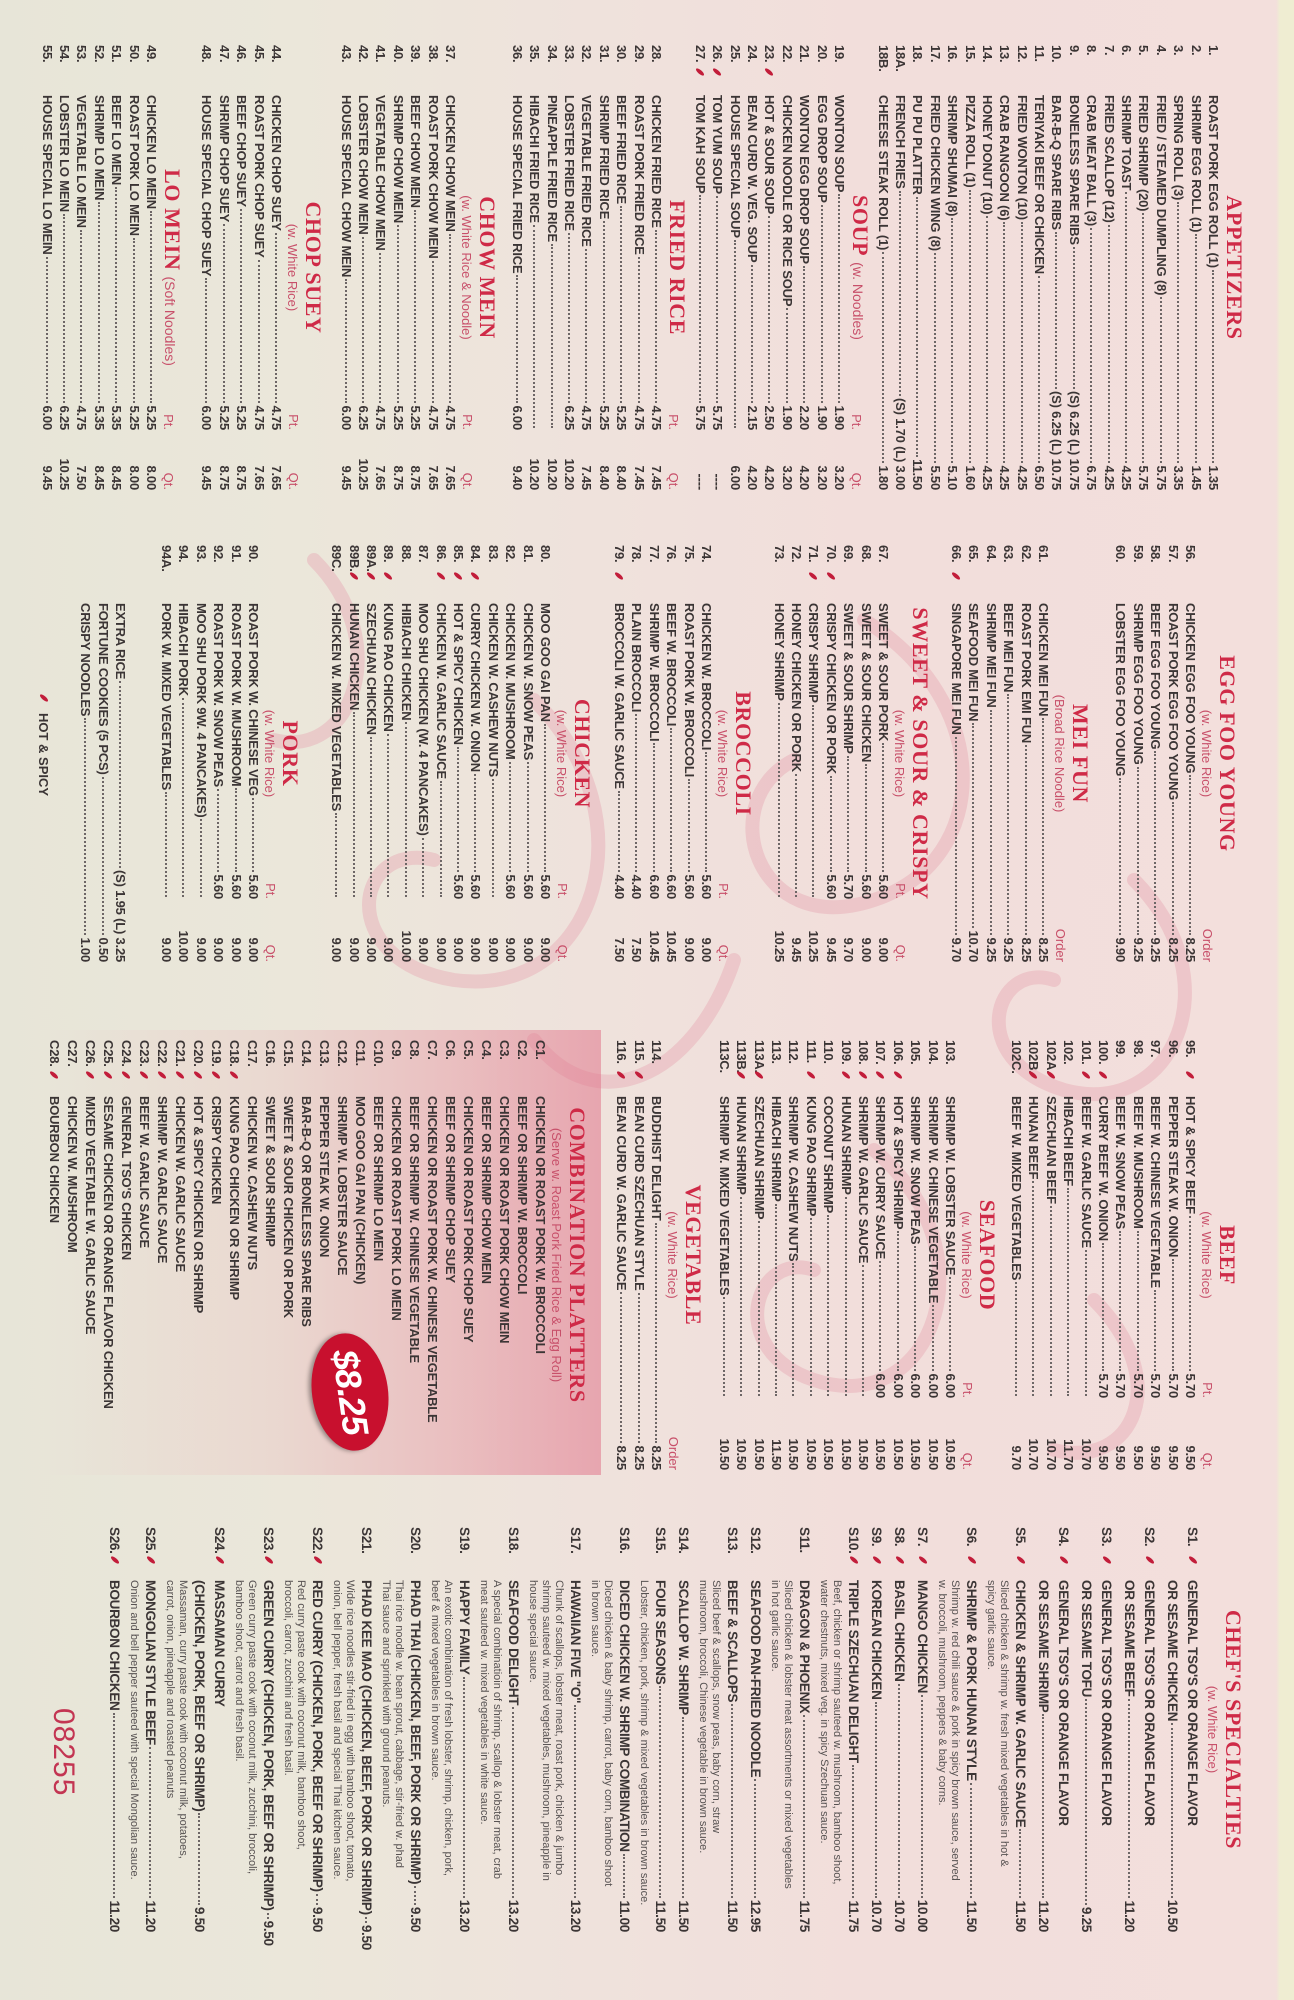 This screenshot has height=2000, width=1294. I want to click on section-title-line: PORK, so click(290, 753).